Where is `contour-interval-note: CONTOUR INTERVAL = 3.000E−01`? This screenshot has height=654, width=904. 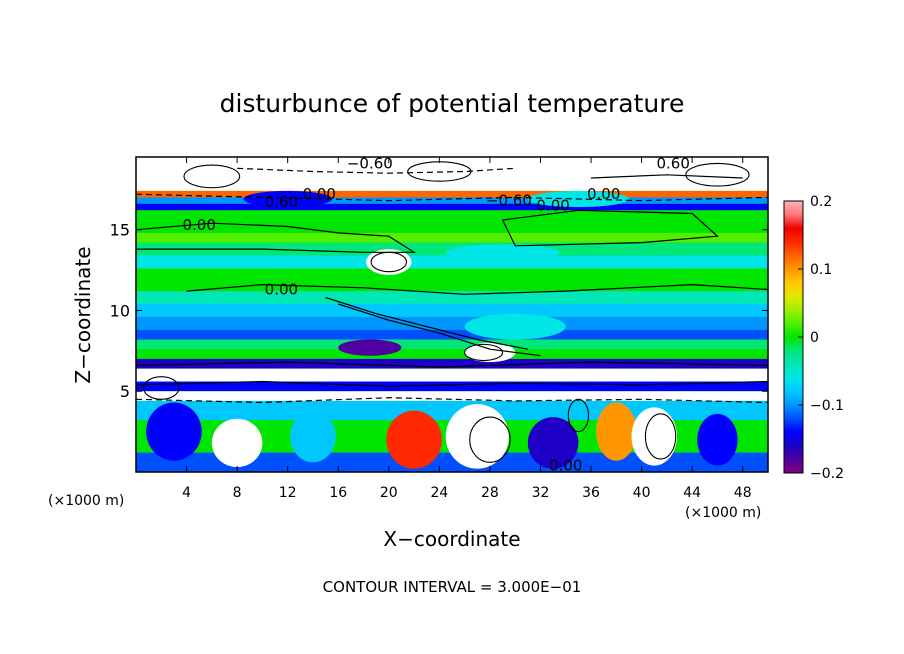 contour-interval-note: CONTOUR INTERVAL = 3.000E−01 is located at coordinates (452, 587).